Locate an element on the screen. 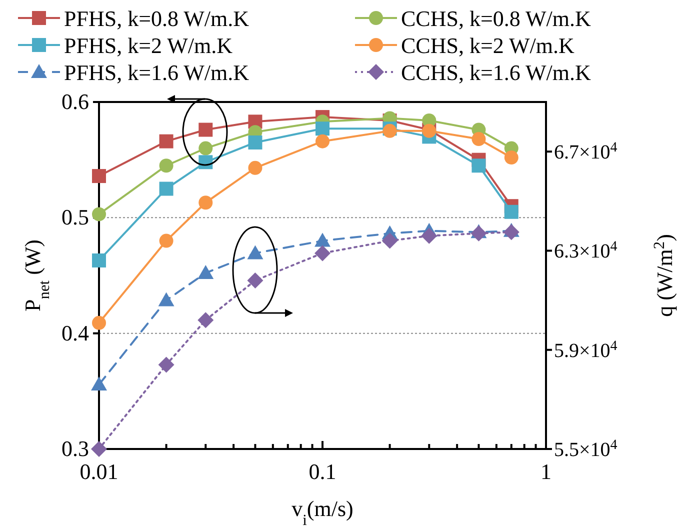 The image size is (686, 526). x-tick-label: 0.01 is located at coordinates (99, 471).